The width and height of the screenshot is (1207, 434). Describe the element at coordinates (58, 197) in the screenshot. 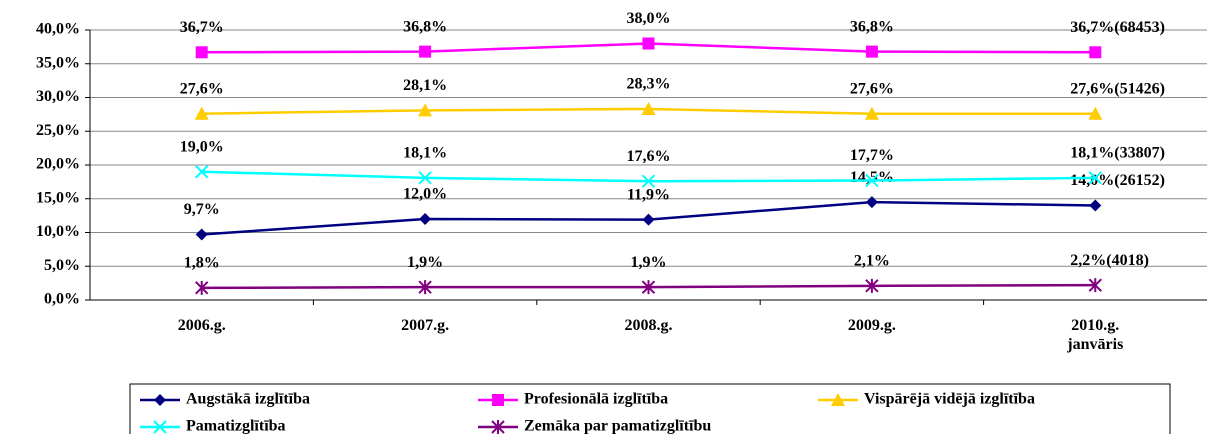

I see `y-tick-label: 15,0%` at that location.